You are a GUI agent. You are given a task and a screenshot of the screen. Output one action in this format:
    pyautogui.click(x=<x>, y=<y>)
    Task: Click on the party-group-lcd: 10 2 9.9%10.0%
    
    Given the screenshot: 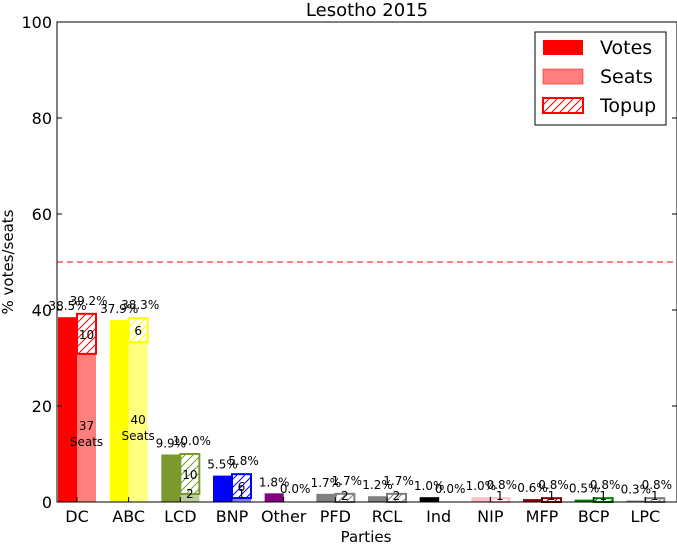 What is the action you would take?
    pyautogui.click(x=183, y=468)
    